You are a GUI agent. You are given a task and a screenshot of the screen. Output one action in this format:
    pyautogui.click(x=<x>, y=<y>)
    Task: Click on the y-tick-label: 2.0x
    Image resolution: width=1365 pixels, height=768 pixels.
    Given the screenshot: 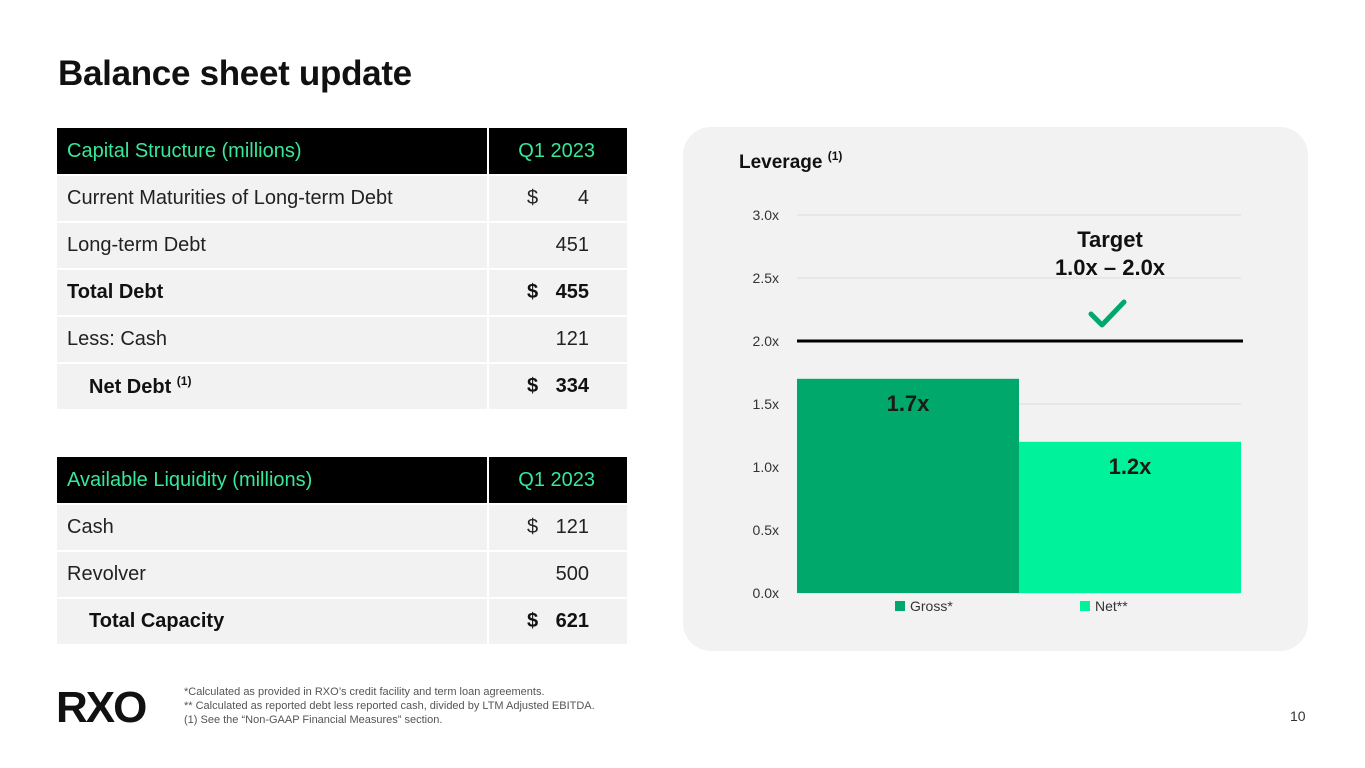 What is the action you would take?
    pyautogui.click(x=766, y=341)
    